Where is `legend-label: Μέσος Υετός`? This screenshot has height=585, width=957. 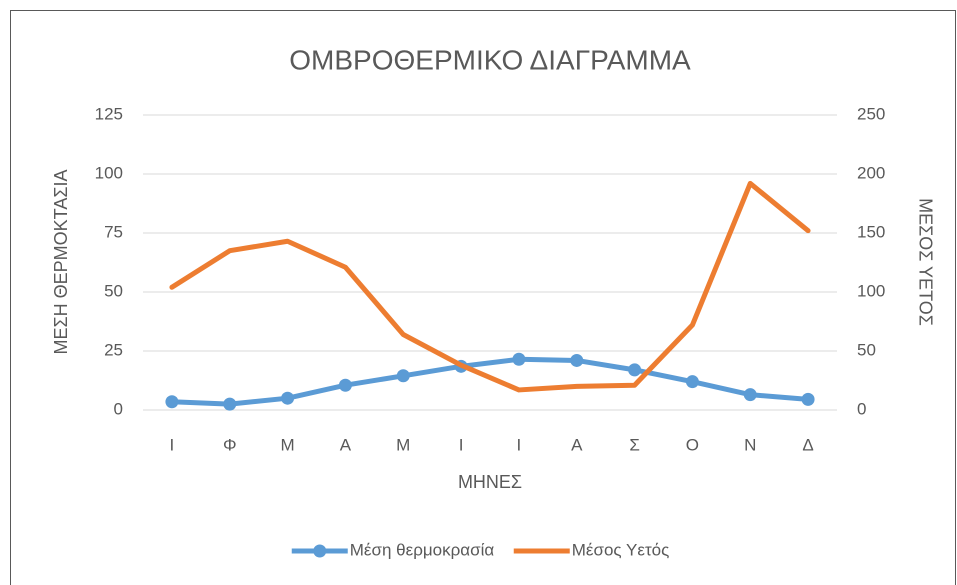
legend-label: Μέσος Υετός is located at coordinates (621, 549).